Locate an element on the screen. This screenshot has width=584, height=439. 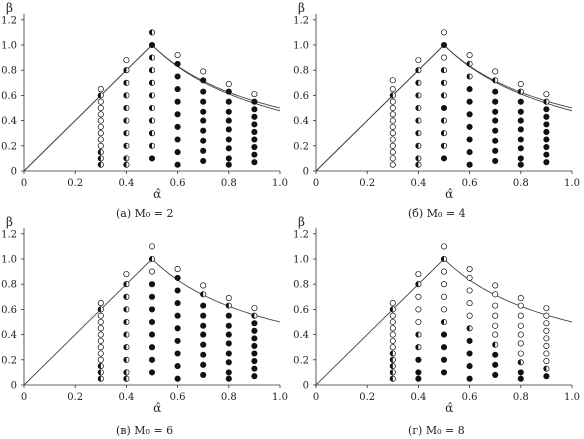
y-tick-label: 0.4 is located at coordinates (301, 335).